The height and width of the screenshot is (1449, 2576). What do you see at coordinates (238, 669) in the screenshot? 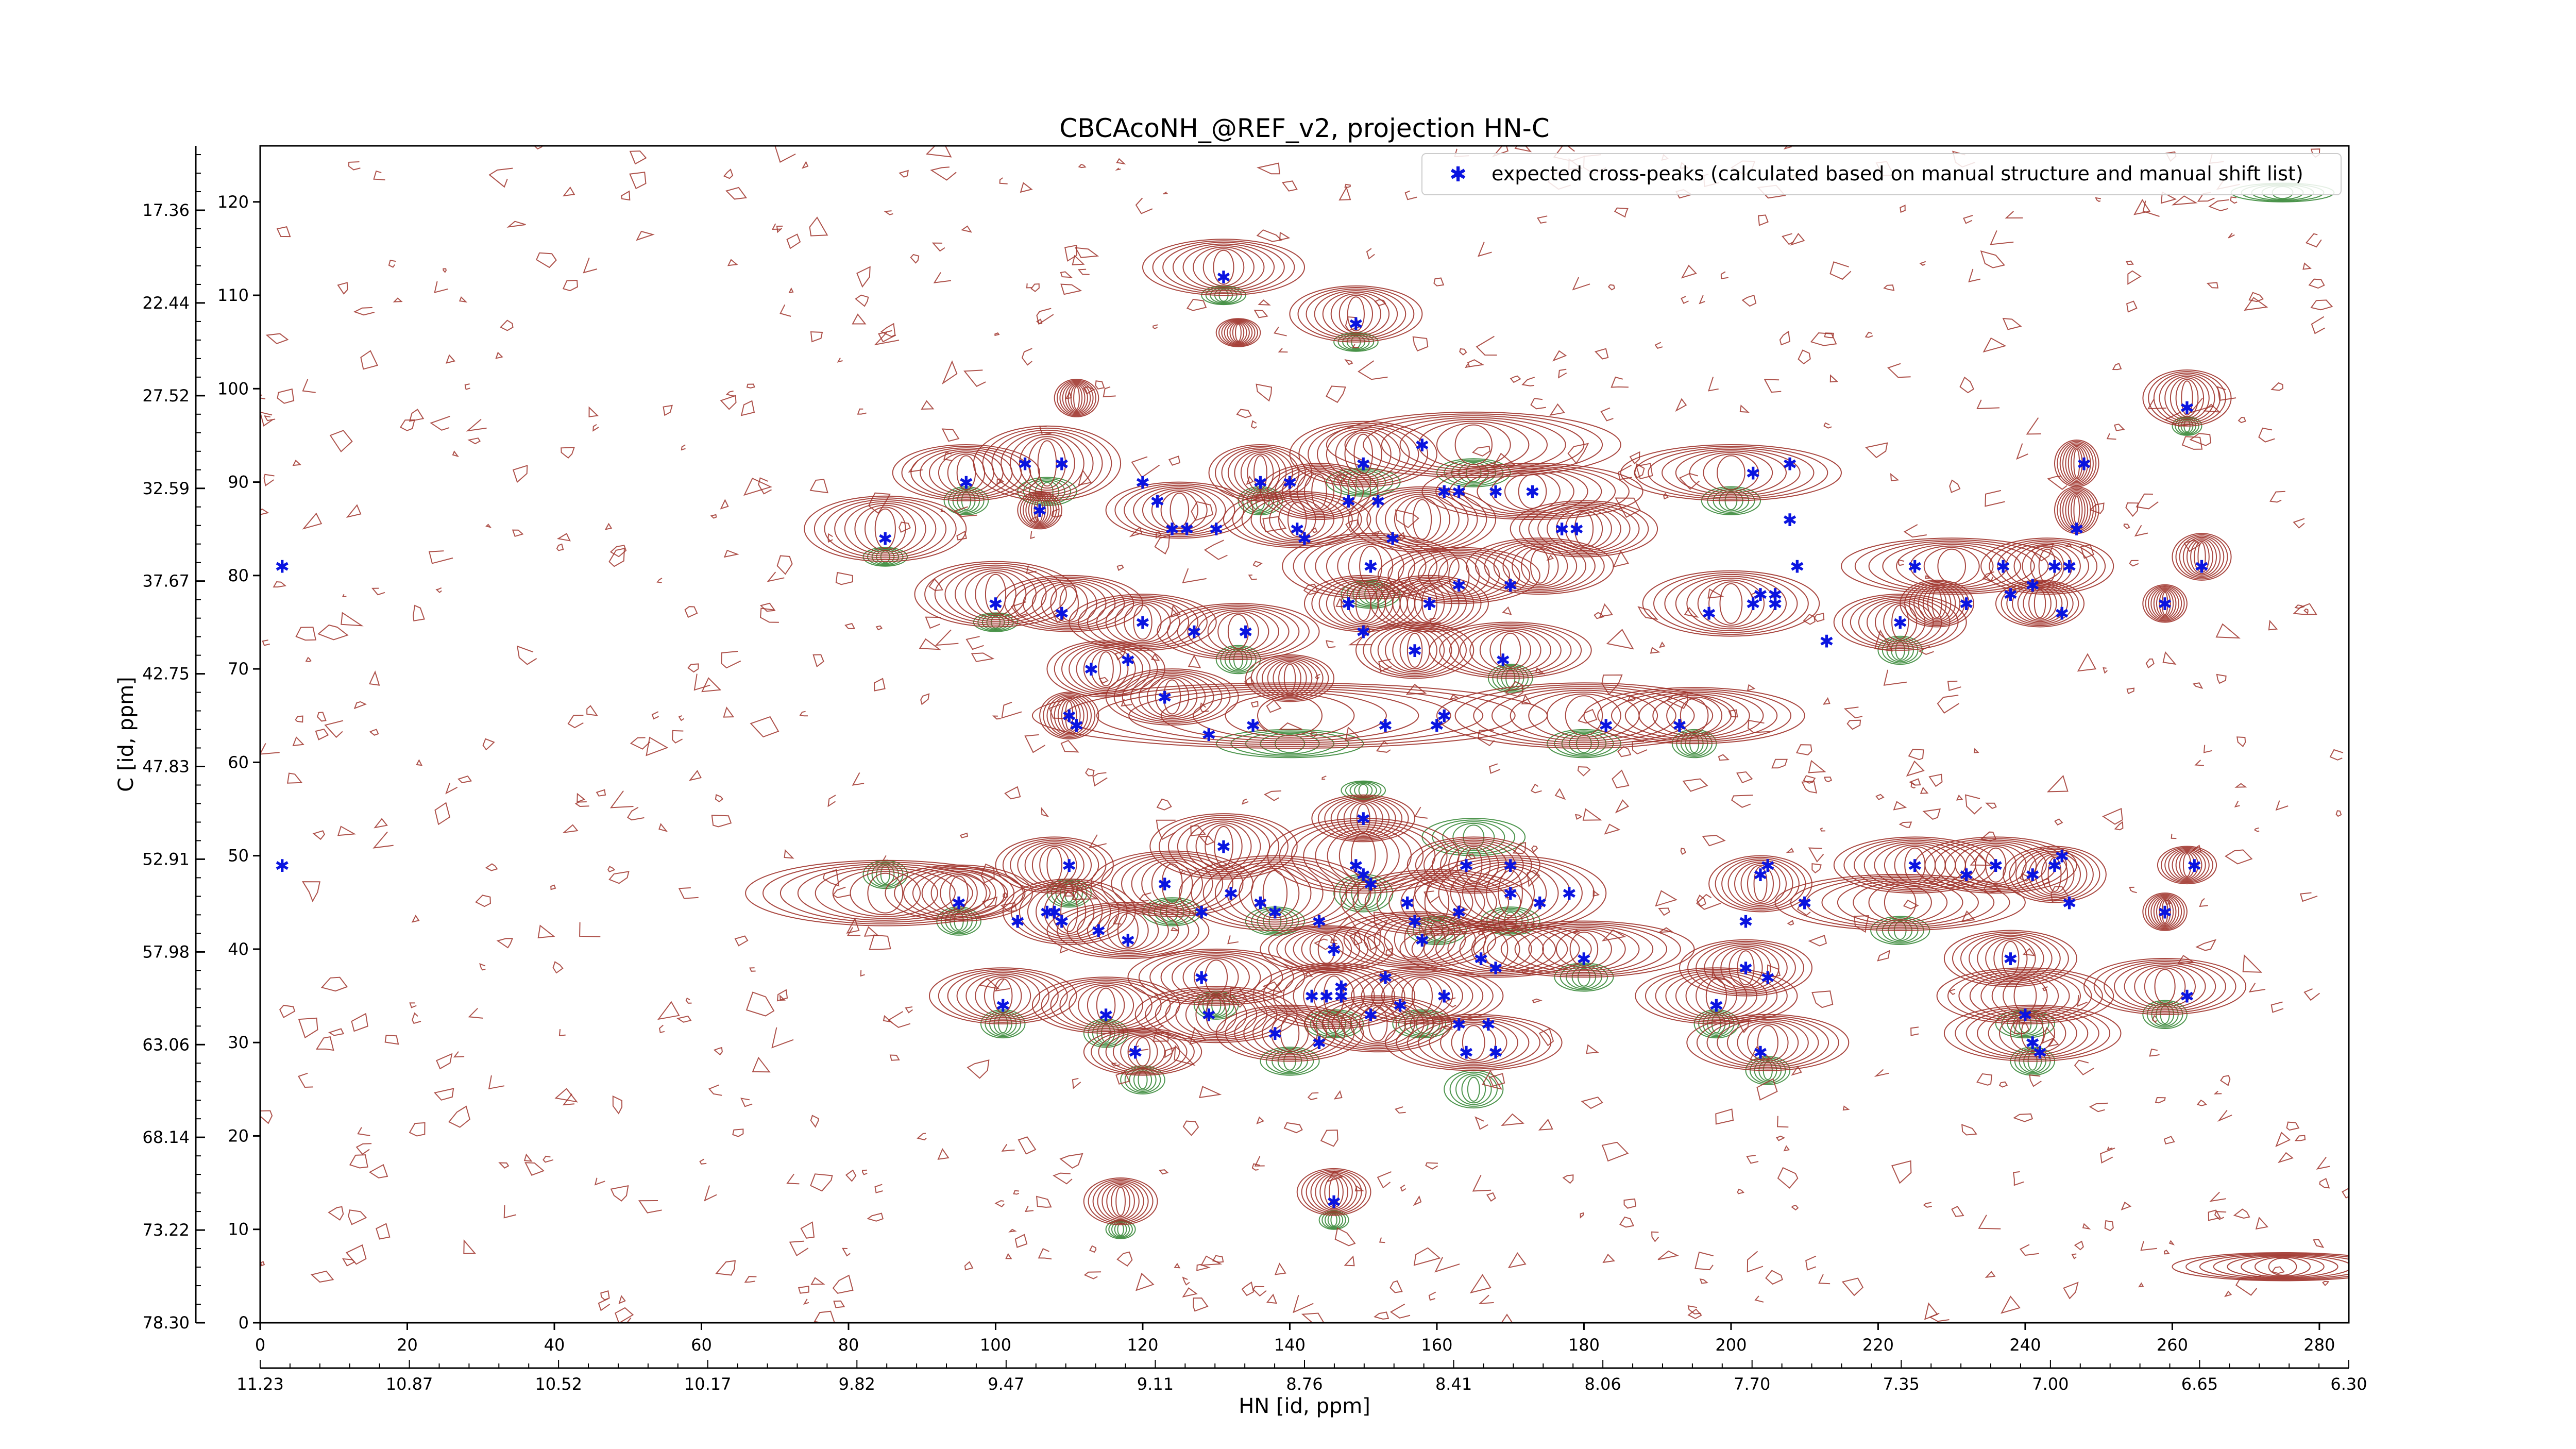
I see `y-tick-label: 70` at bounding box center [238, 669].